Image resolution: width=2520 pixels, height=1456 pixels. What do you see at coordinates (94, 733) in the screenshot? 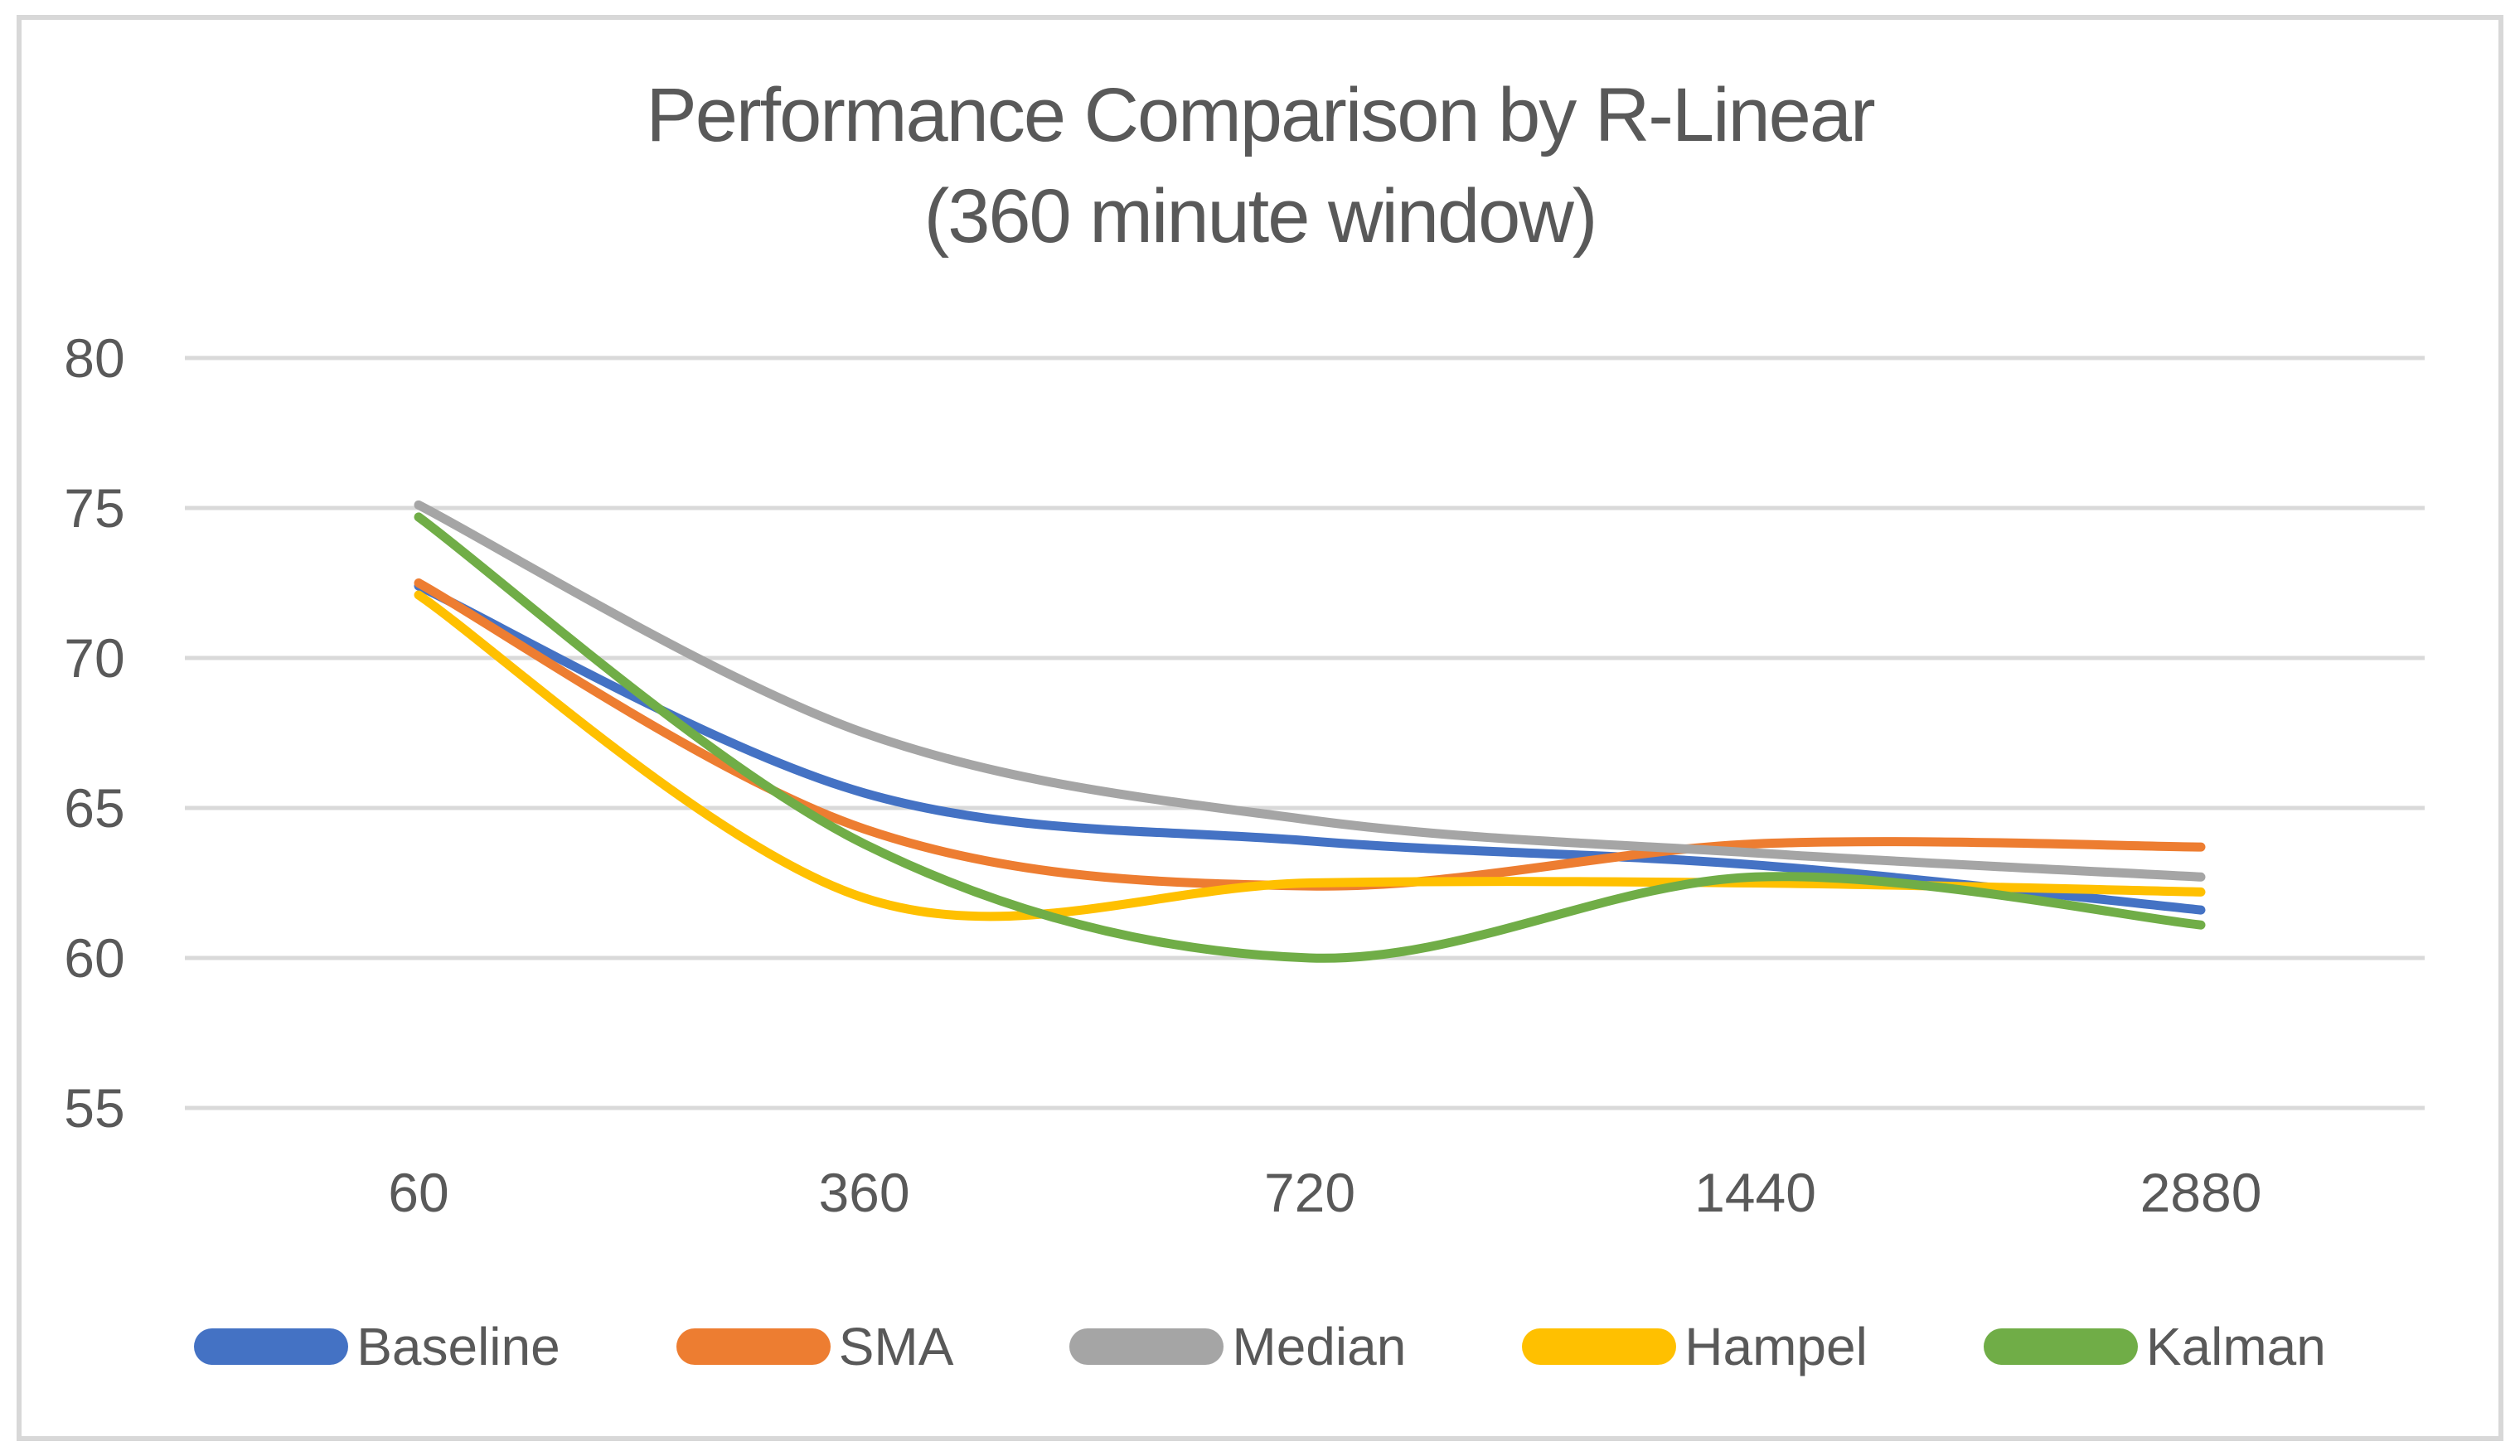
I see `y-axis-tick-labels: 80 75 70 65 60 55` at bounding box center [94, 733].